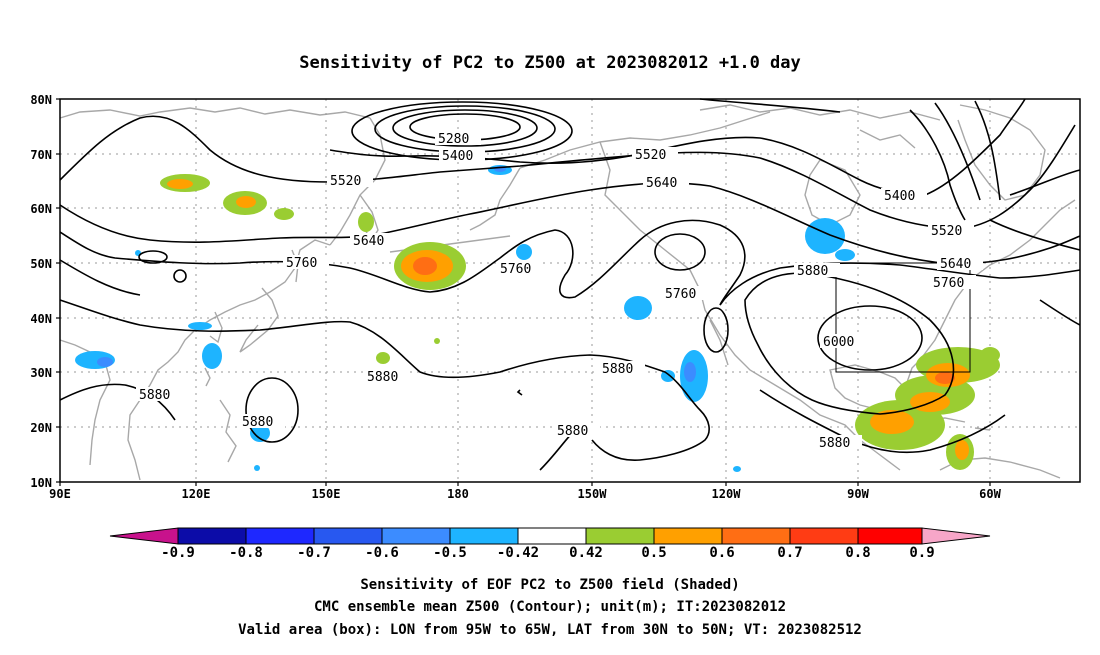  I want to click on lat-label: 70N, so click(41, 155).